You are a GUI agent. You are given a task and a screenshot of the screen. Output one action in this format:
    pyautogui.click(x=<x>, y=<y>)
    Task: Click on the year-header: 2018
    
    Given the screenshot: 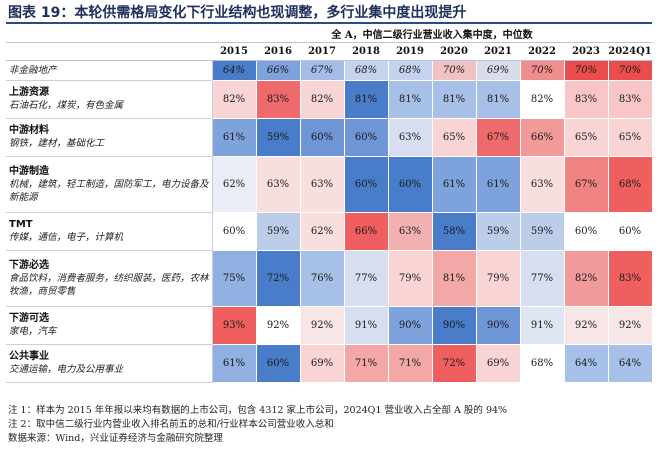 What is the action you would take?
    pyautogui.click(x=366, y=51)
    